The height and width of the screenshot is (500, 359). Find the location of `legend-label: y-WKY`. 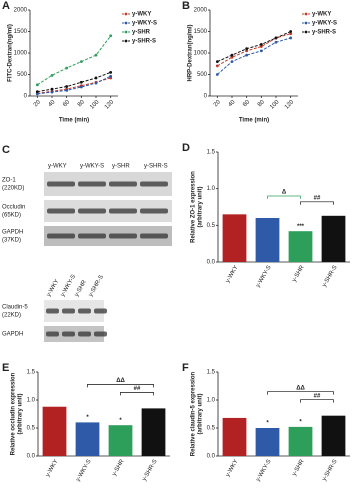

legend-label: y-WKY is located at coordinates (141, 15).